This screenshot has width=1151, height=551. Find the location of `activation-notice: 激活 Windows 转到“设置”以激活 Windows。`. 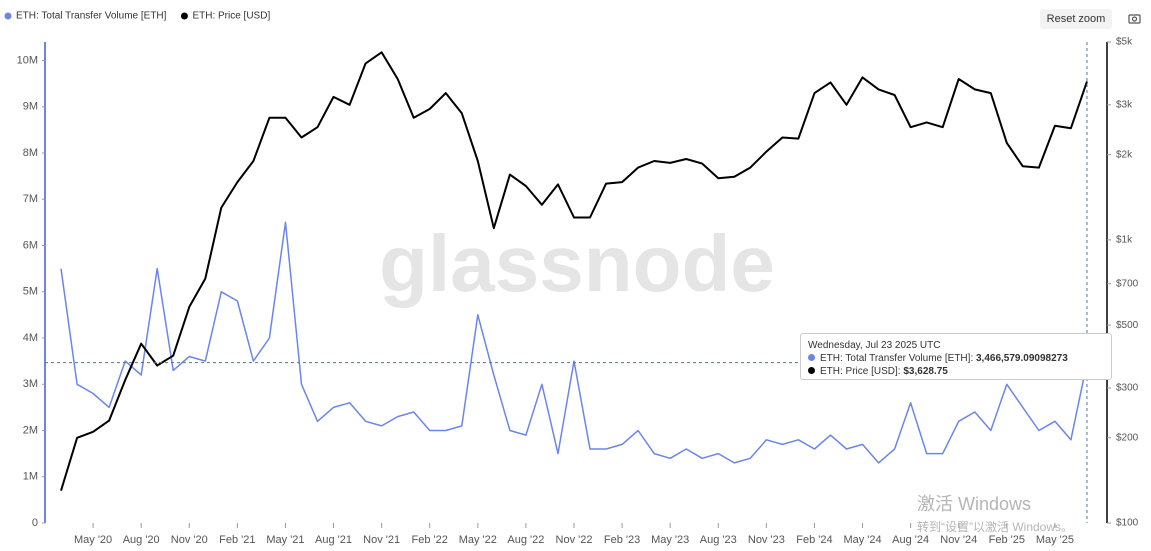

activation-notice: 激活 Windows 转到“设置”以激活 Windows。 is located at coordinates (995, 512).